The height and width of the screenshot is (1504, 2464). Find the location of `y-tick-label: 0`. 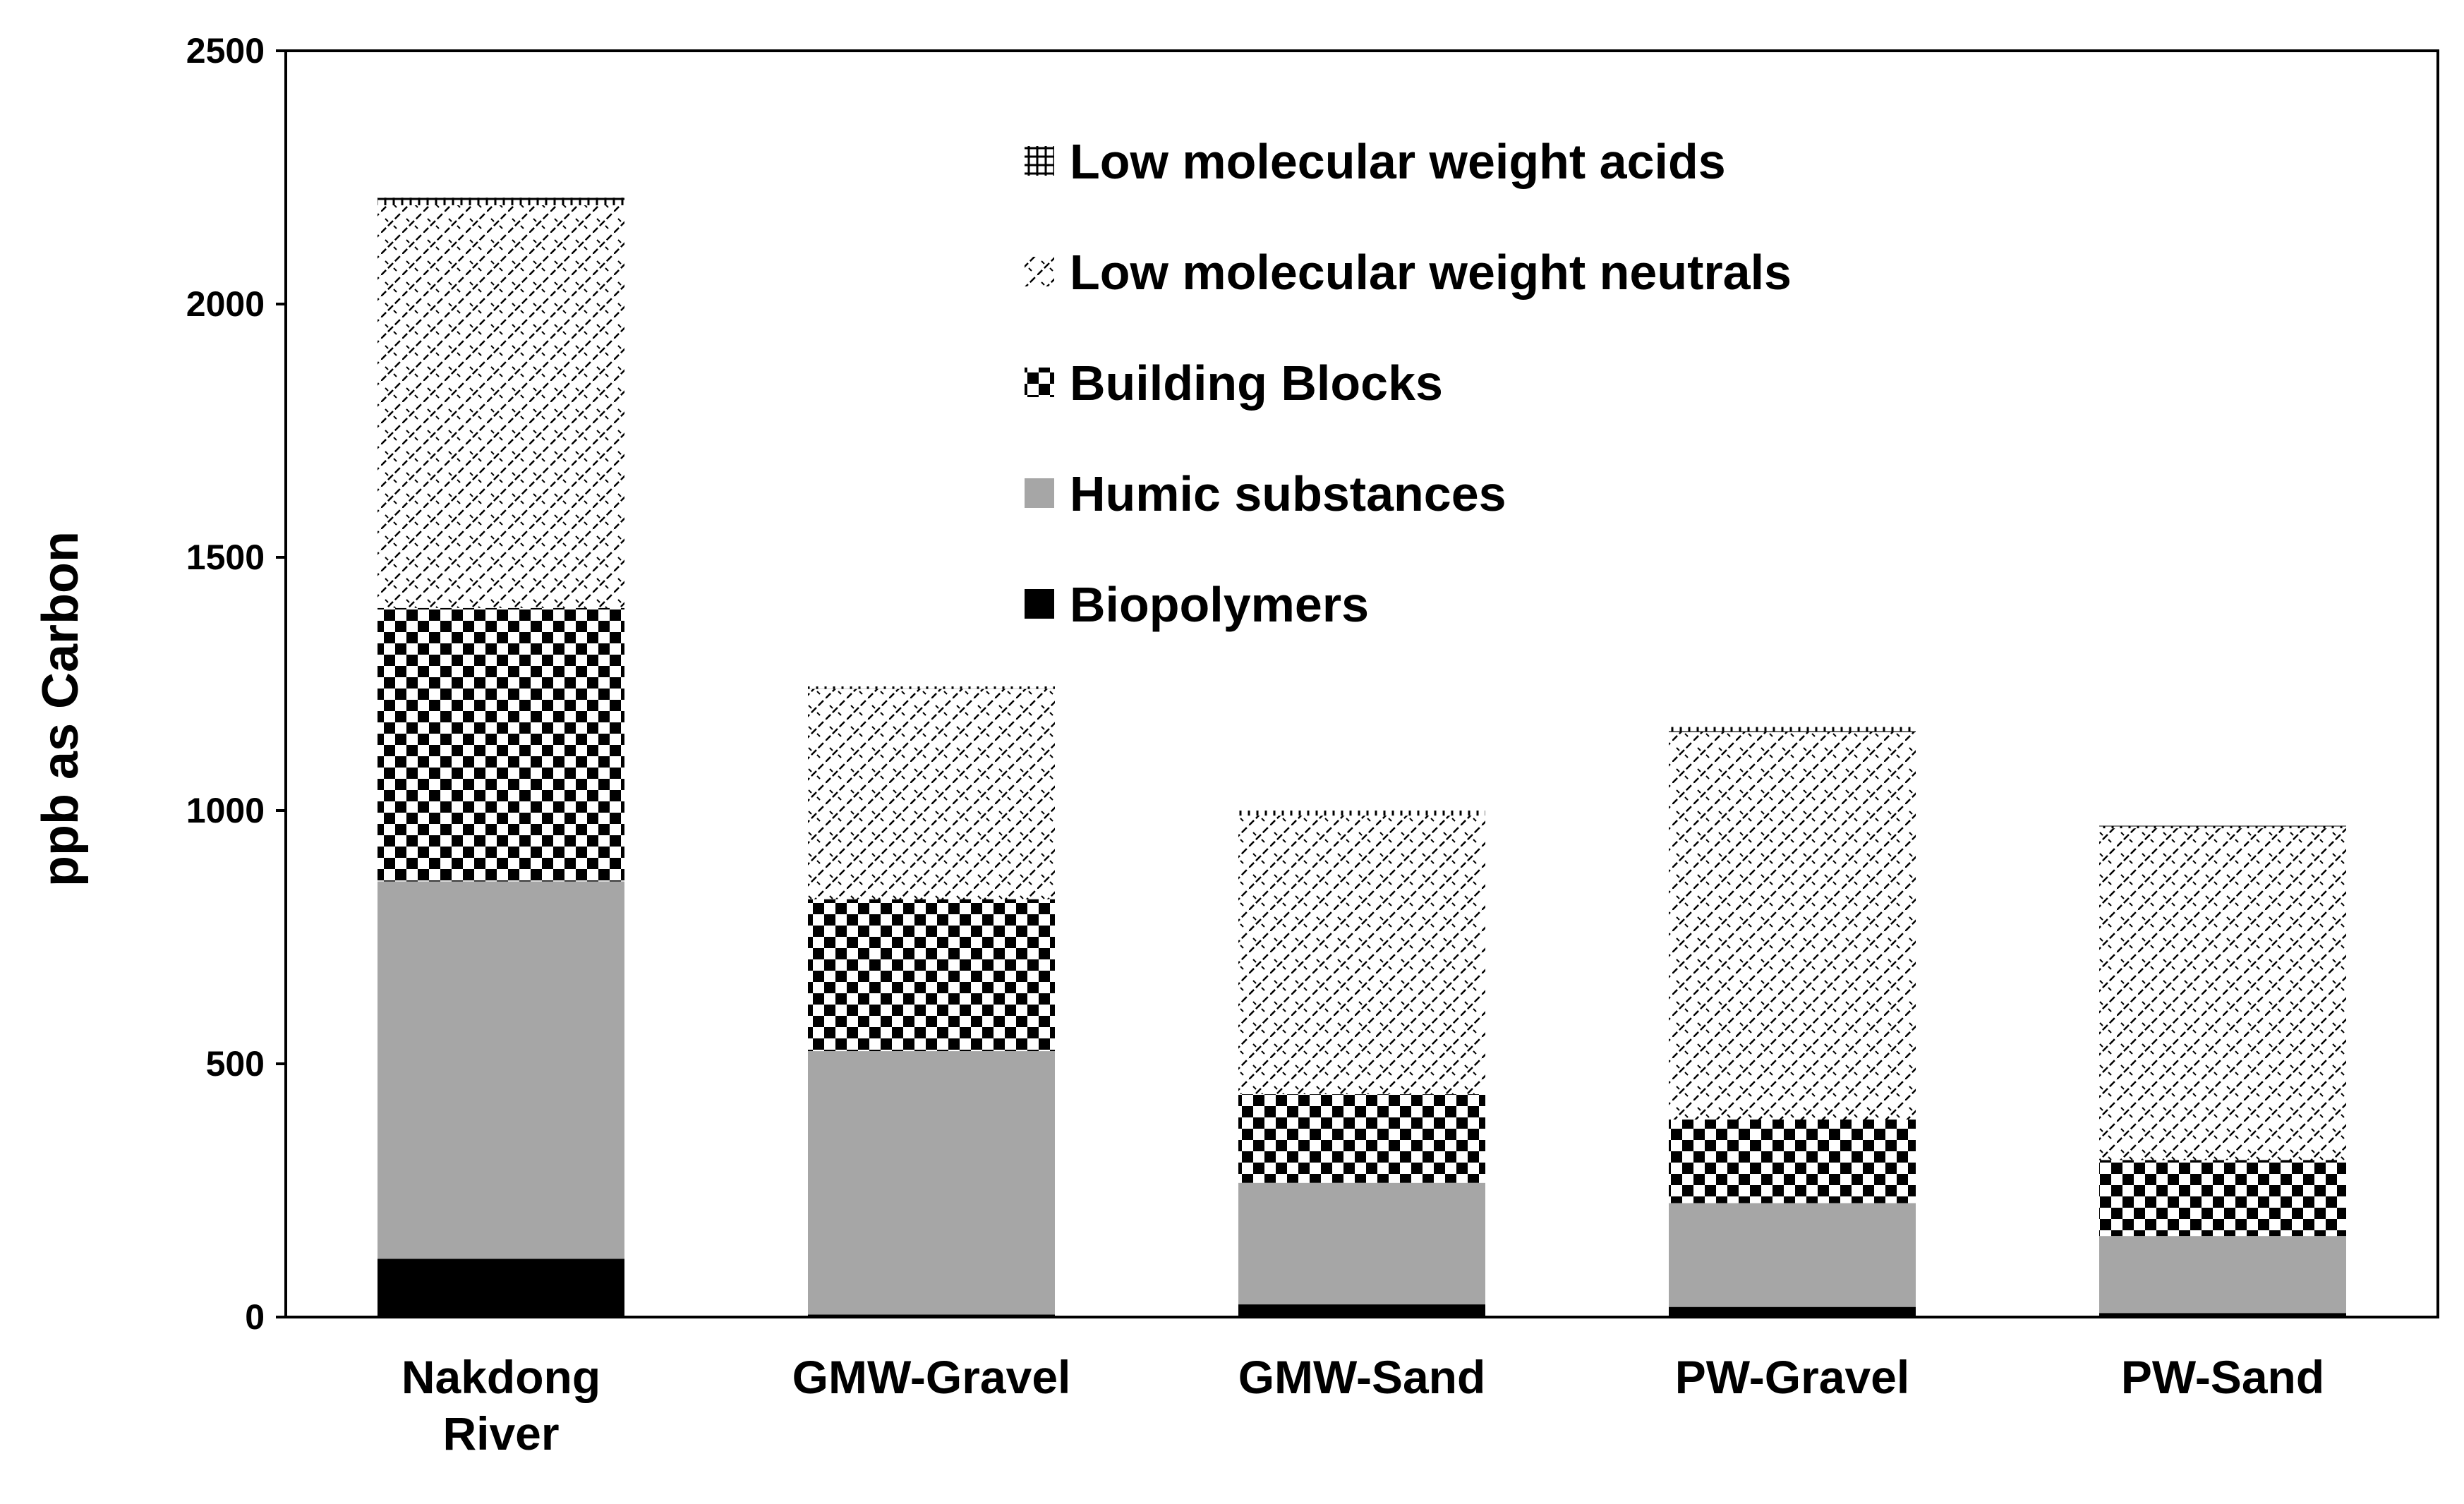

y-tick-label: 0 is located at coordinates (255, 1317).